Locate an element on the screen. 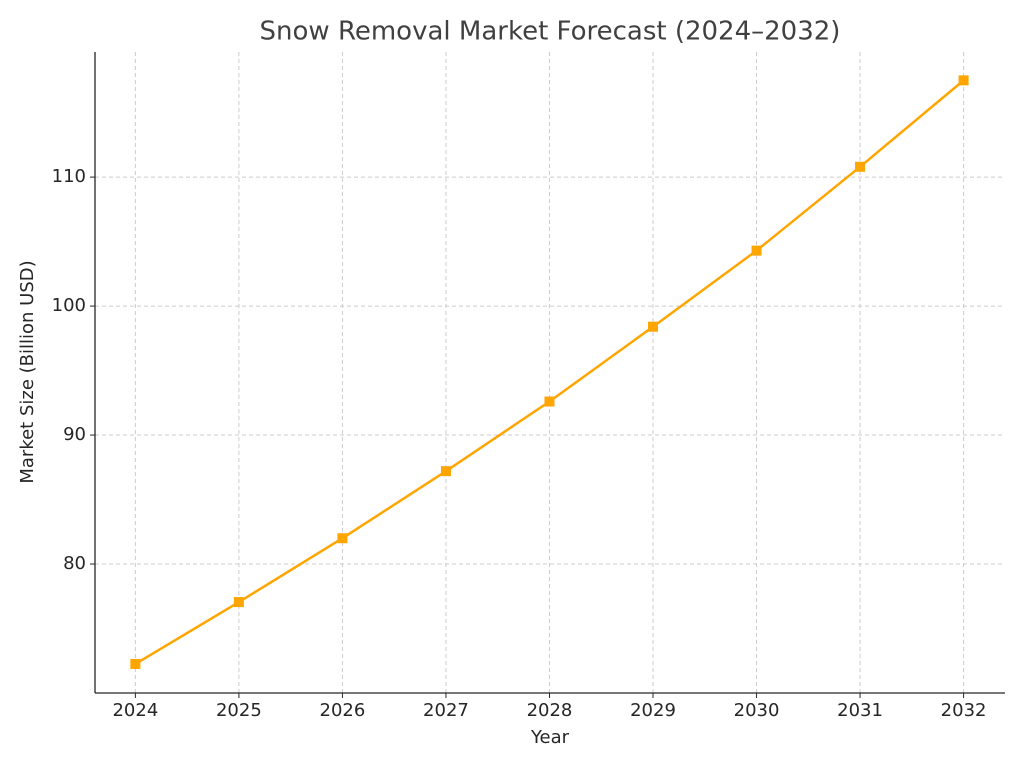 The image size is (1024, 768). x-tick-label: 2031 is located at coordinates (860, 710).